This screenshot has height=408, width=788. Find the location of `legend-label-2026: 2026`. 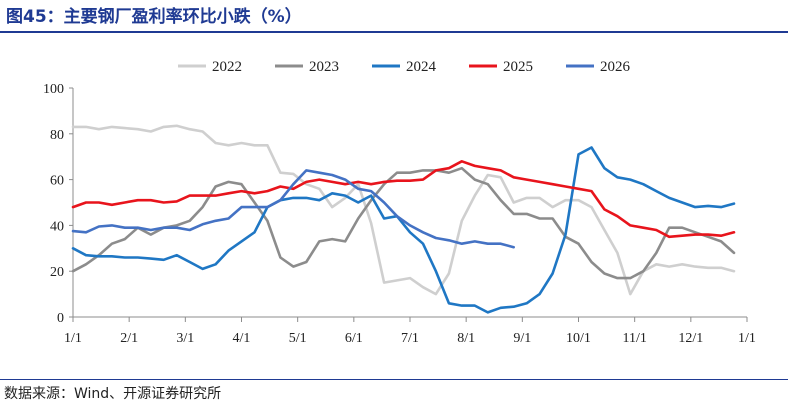

legend-label-2026: 2026 is located at coordinates (615, 67).